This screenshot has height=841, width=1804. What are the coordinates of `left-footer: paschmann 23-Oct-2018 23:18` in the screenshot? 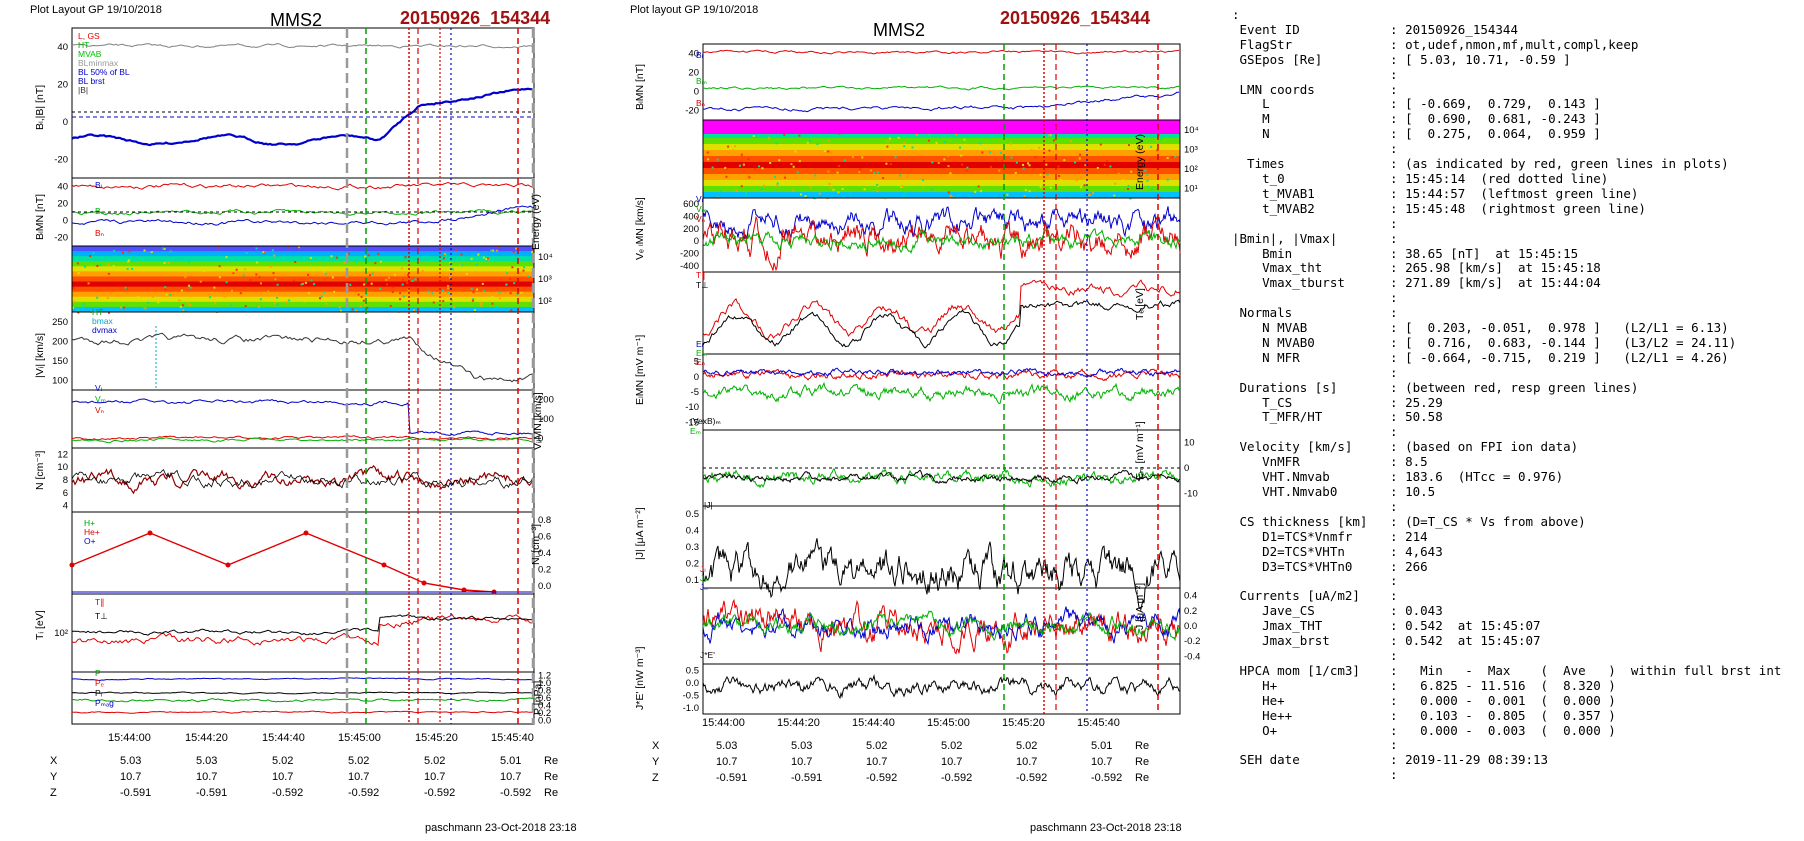 It's located at (501, 828).